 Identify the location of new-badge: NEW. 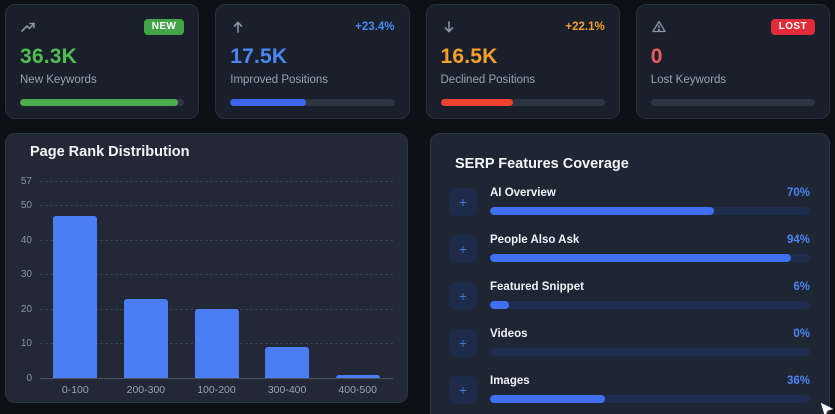
(164, 27).